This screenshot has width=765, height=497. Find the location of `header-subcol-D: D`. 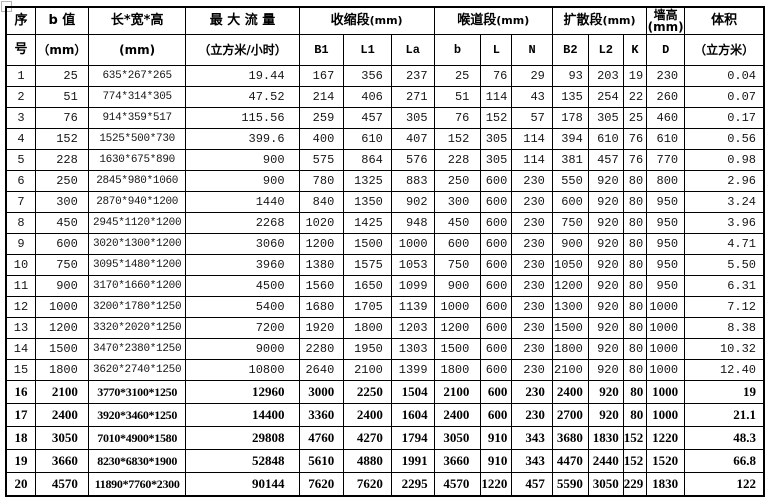

header-subcol-D: D is located at coordinates (666, 50).